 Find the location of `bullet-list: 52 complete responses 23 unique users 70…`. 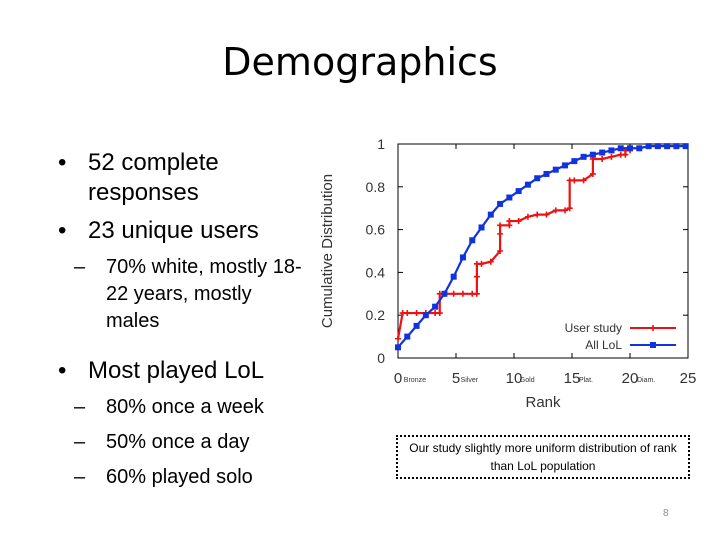

bullet-list: 52 complete responses 23 unique users 70… is located at coordinates (183, 243).